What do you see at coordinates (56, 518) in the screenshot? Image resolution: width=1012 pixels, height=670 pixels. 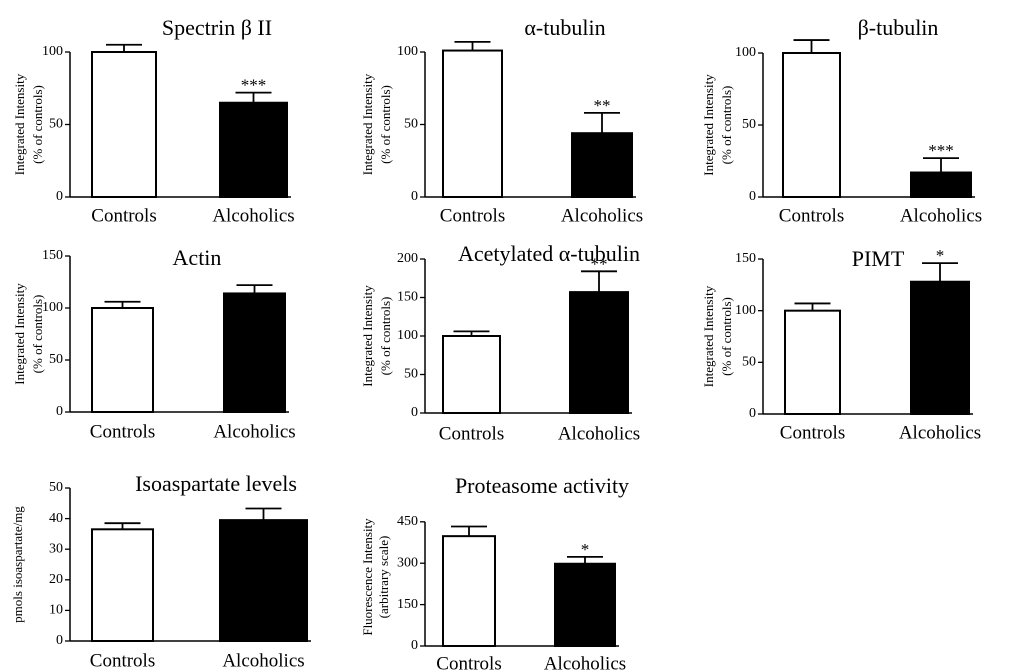 I see `y-tick-label: 40` at bounding box center [56, 518].